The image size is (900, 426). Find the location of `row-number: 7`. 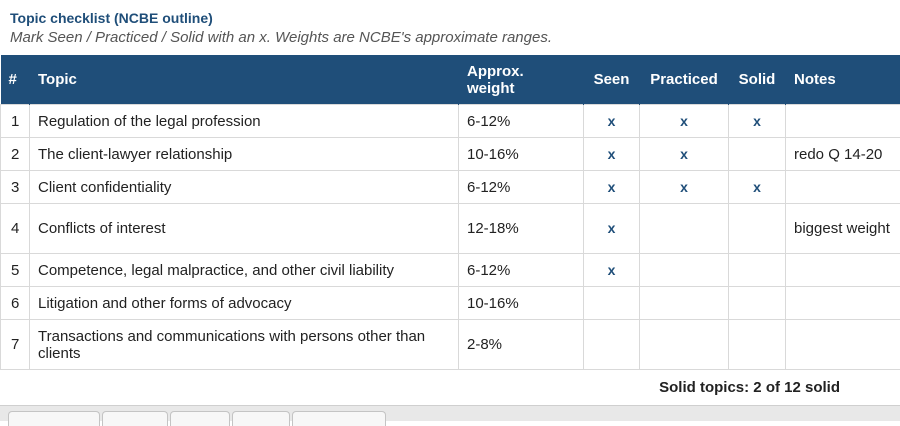

row-number: 7 is located at coordinates (15, 345).